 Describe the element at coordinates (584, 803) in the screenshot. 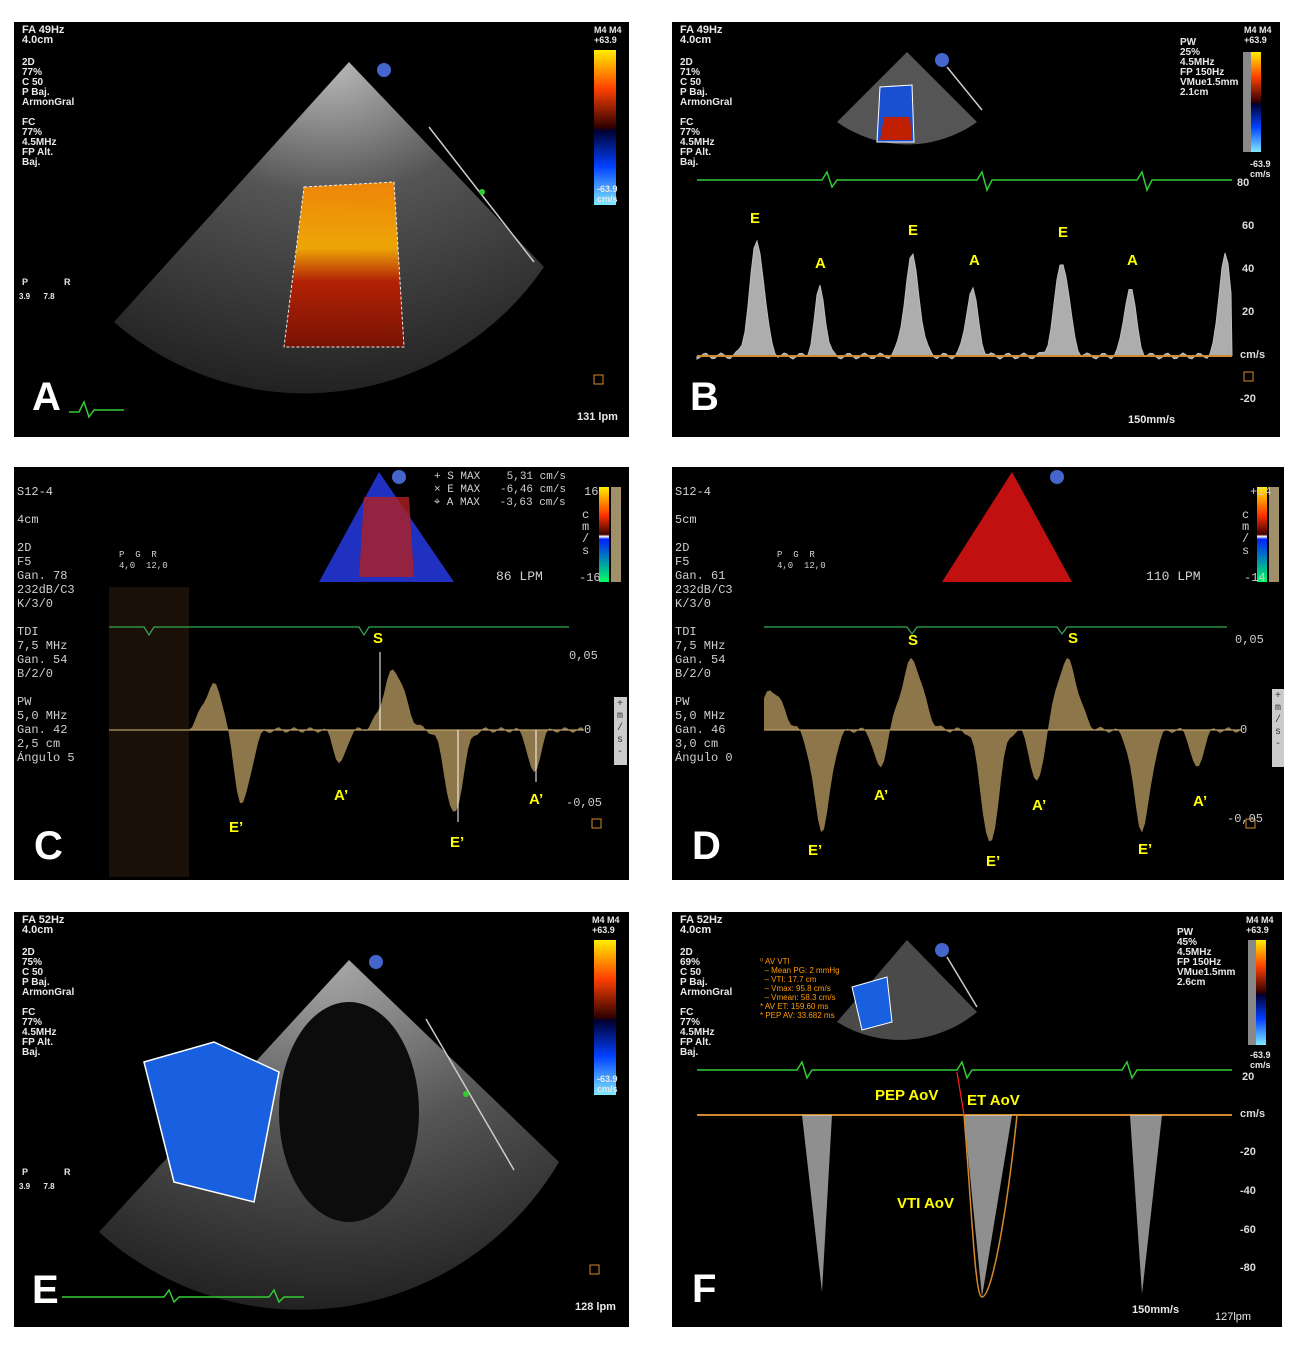

I see `axis-tick: -0,05` at that location.